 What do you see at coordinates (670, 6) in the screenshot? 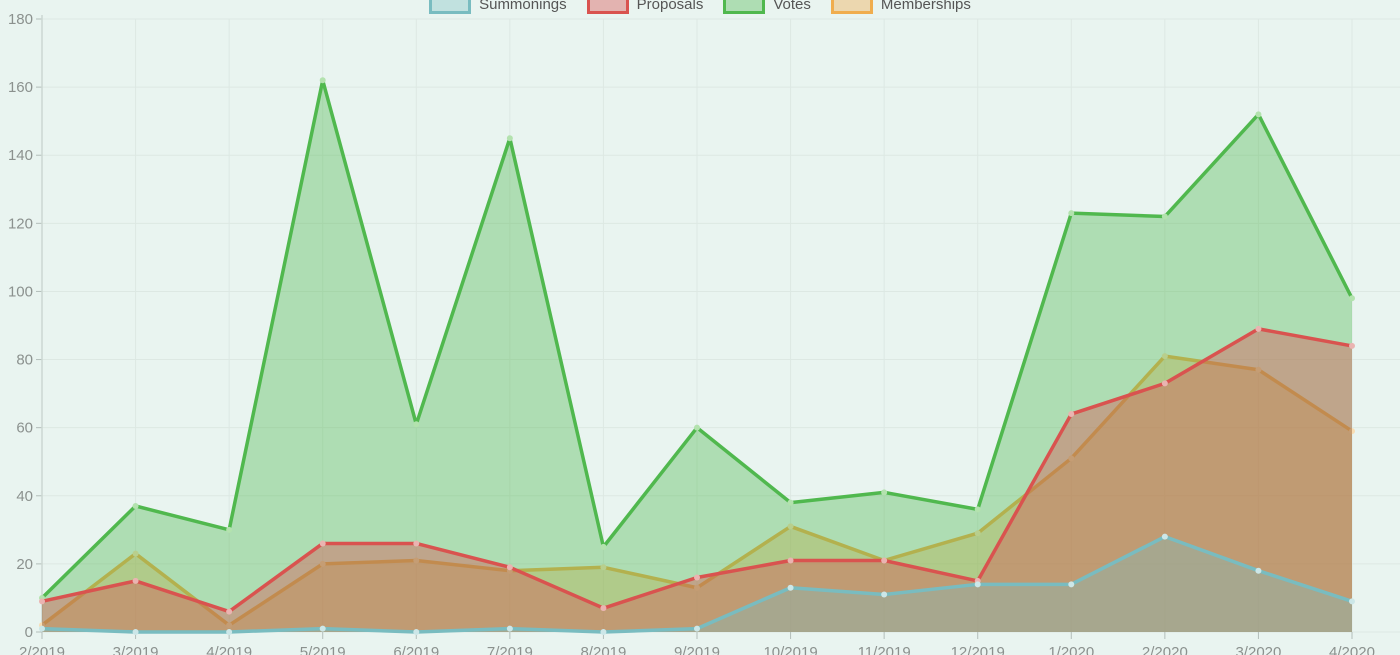
I see `legend-label-proposals: Proposals` at bounding box center [670, 6].